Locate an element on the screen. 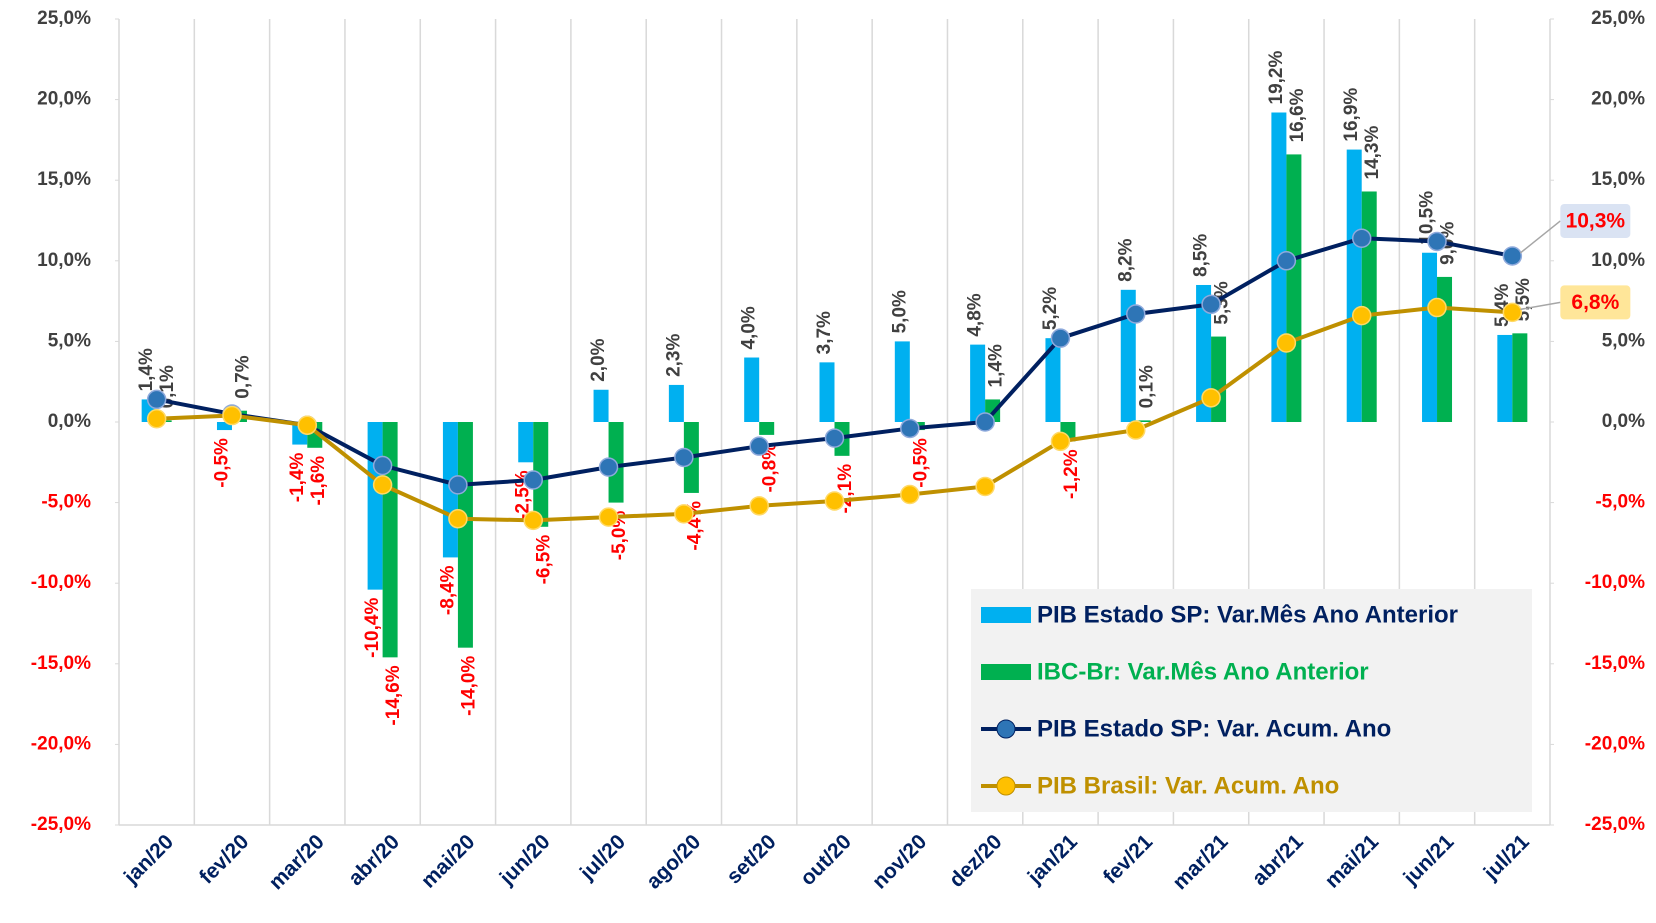 This screenshot has height=923, width=1656. data-label: 8,5% is located at coordinates (1201, 255).